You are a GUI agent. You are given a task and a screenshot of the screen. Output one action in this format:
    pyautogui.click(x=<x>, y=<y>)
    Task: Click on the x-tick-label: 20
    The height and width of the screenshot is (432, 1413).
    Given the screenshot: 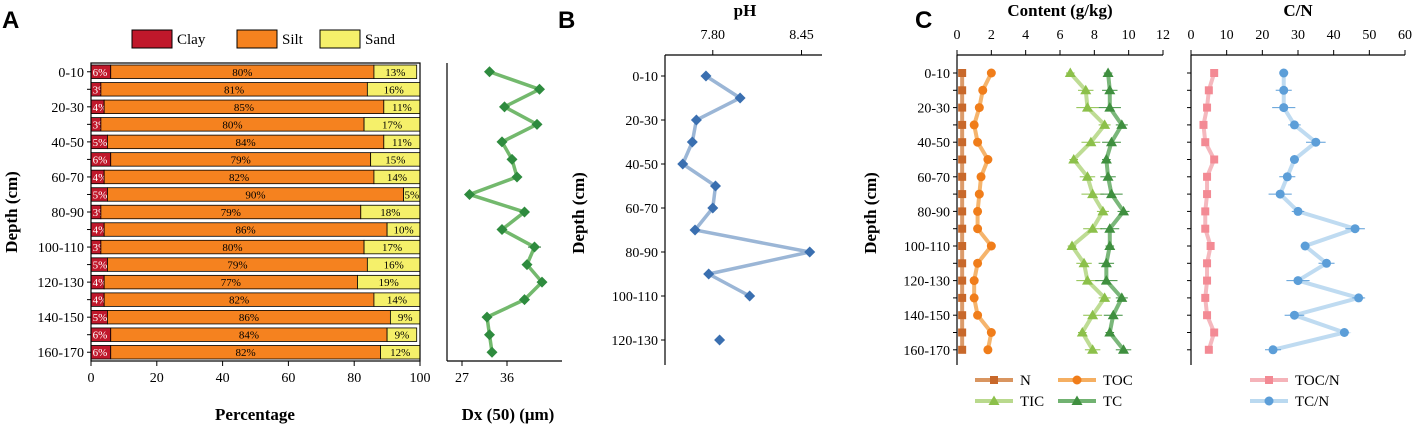 What is the action you would take?
    pyautogui.click(x=157, y=378)
    